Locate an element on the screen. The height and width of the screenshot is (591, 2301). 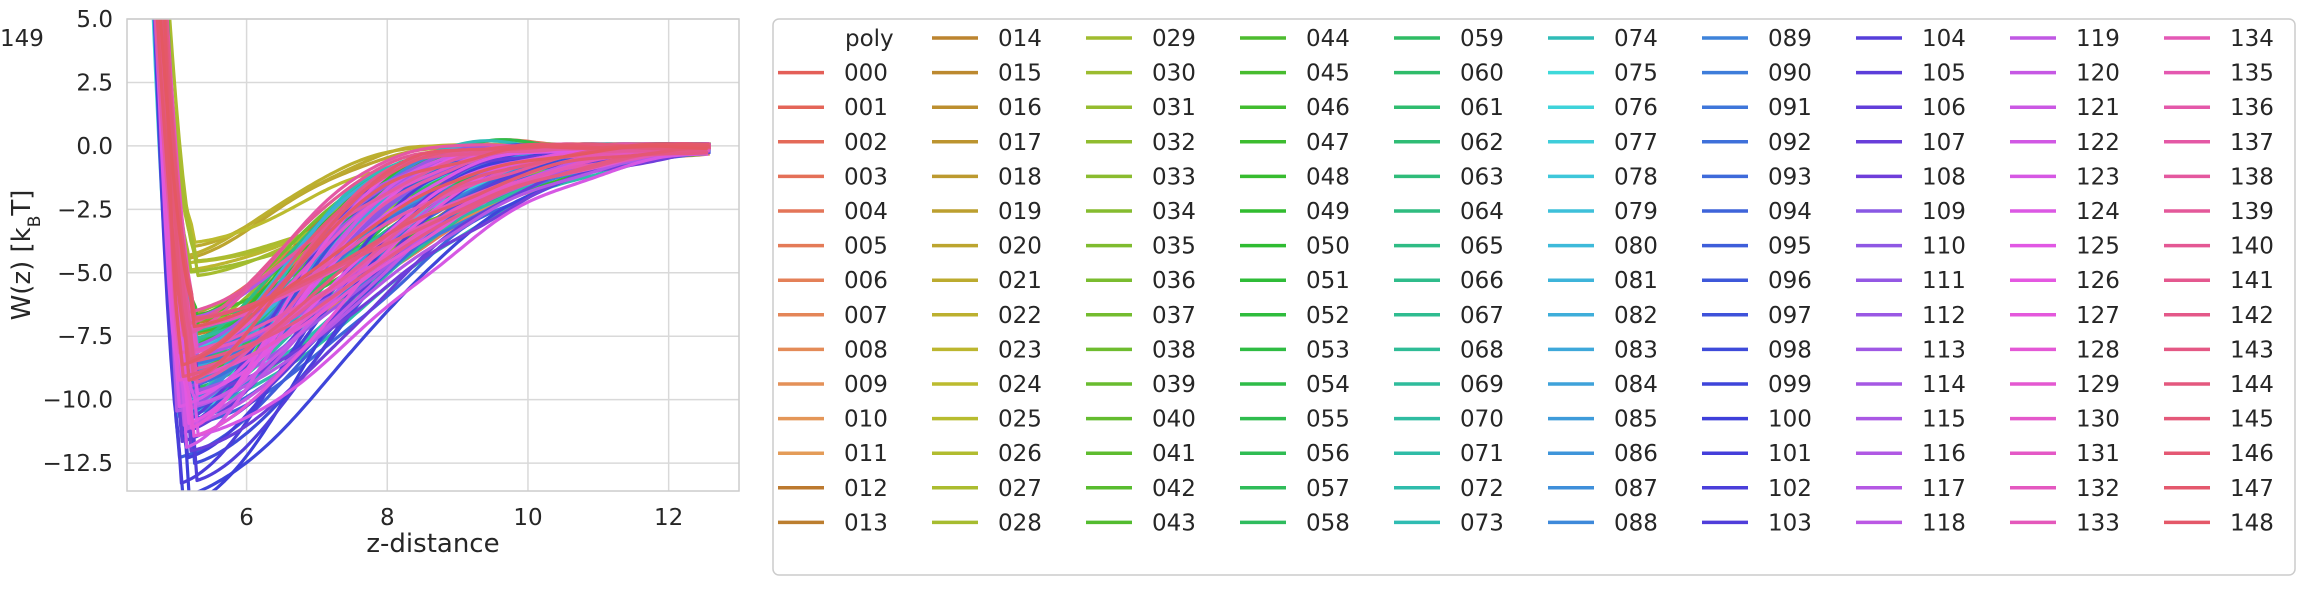
legend-item-145: 145 is located at coordinates (2219, 420).